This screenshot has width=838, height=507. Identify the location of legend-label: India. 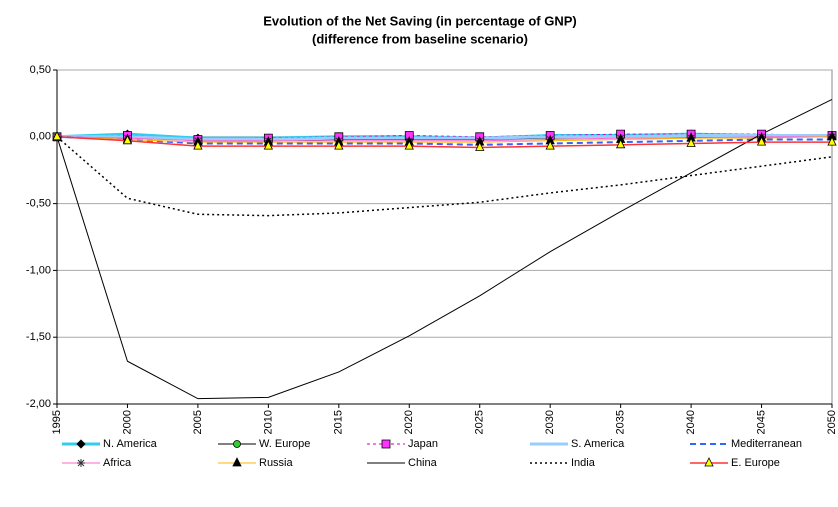
(583, 463).